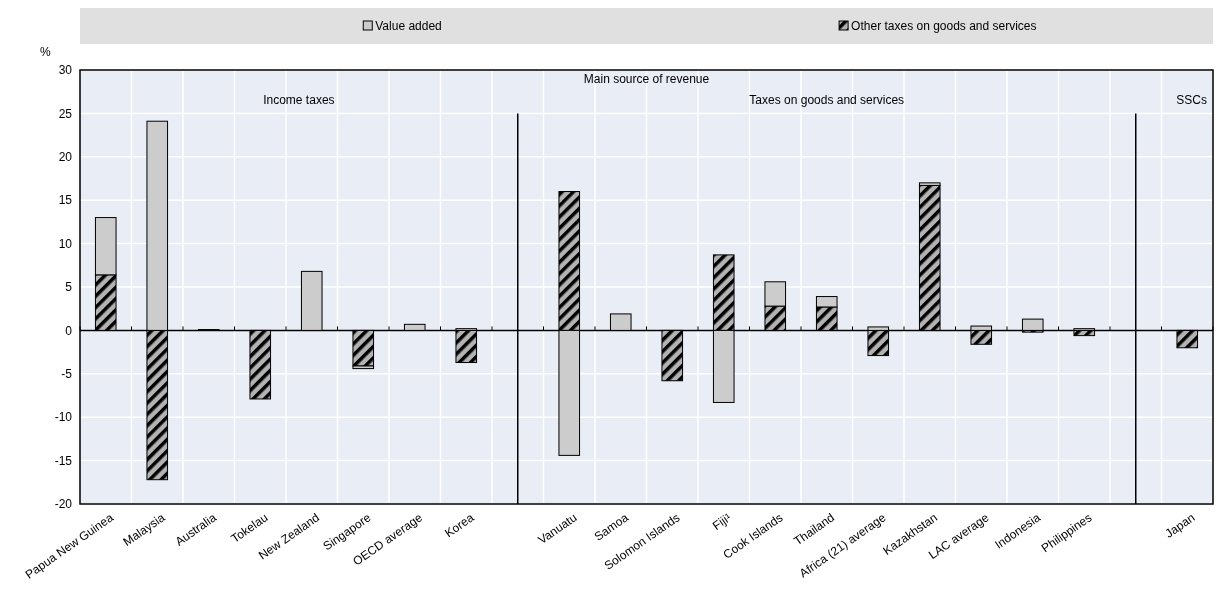 Image resolution: width=1229 pixels, height=611 pixels. What do you see at coordinates (63, 460) in the screenshot?
I see `y-tick-label: -15` at bounding box center [63, 460].